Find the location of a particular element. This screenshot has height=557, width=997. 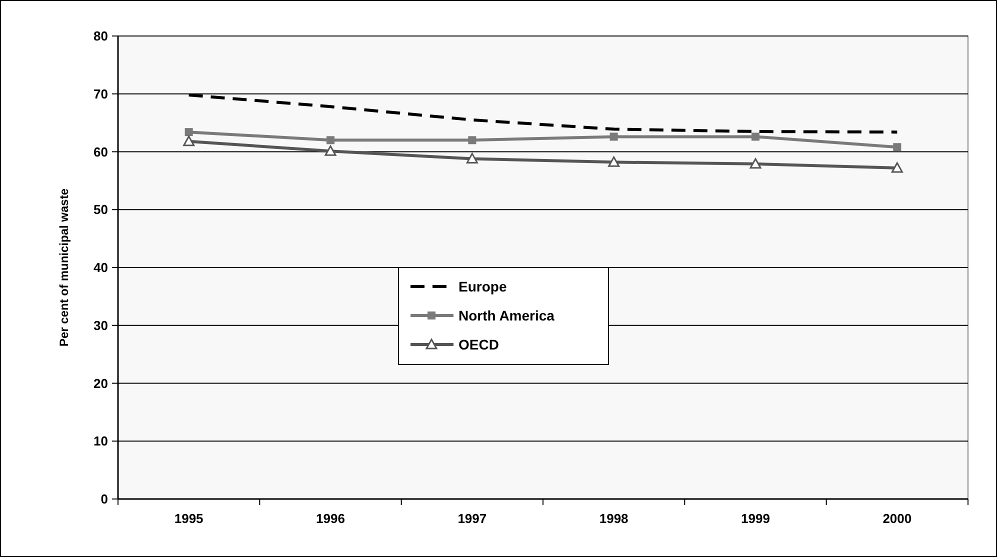

x-tick-label: 1998 is located at coordinates (613, 518).